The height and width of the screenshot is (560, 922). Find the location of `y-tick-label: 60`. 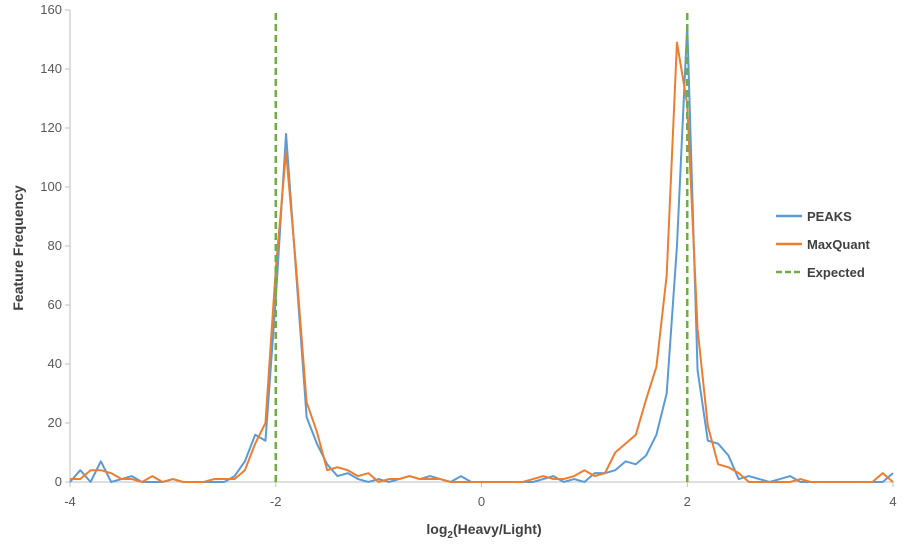

y-tick-label: 60 is located at coordinates (55, 304).